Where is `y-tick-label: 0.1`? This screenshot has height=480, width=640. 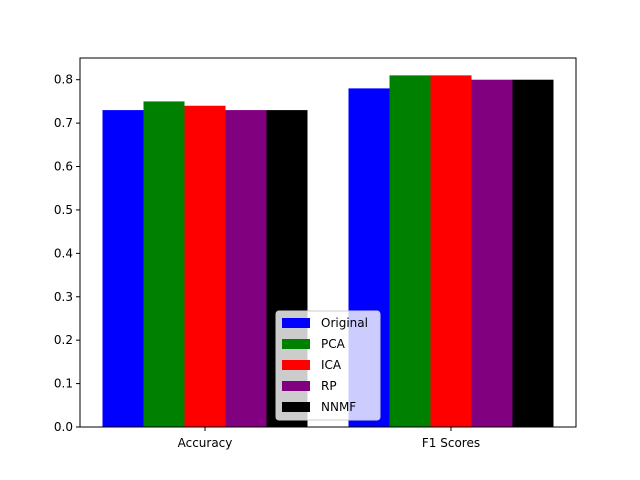 y-tick-label: 0.1 is located at coordinates (63, 384).